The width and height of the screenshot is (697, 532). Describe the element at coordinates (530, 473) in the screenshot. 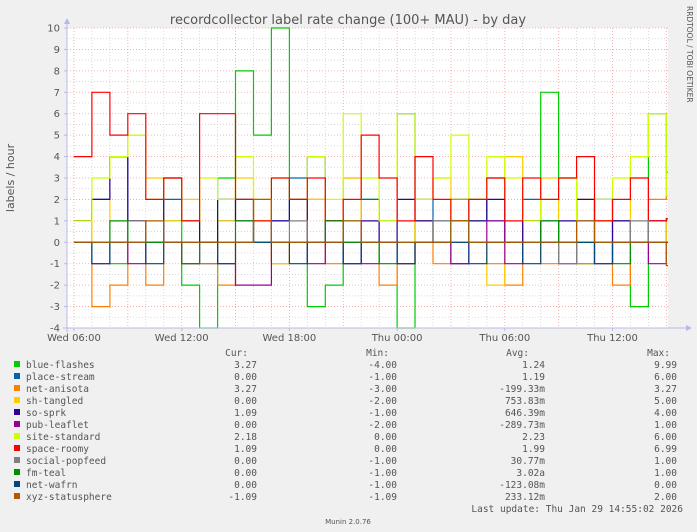

I see `legend-avg: 3.02a` at that location.